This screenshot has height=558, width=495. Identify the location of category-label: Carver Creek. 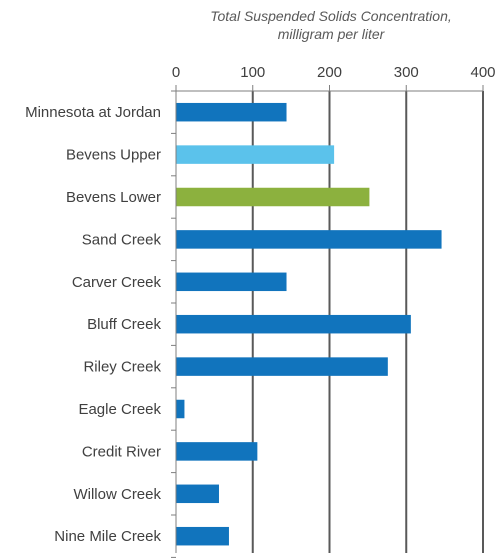
(117, 282).